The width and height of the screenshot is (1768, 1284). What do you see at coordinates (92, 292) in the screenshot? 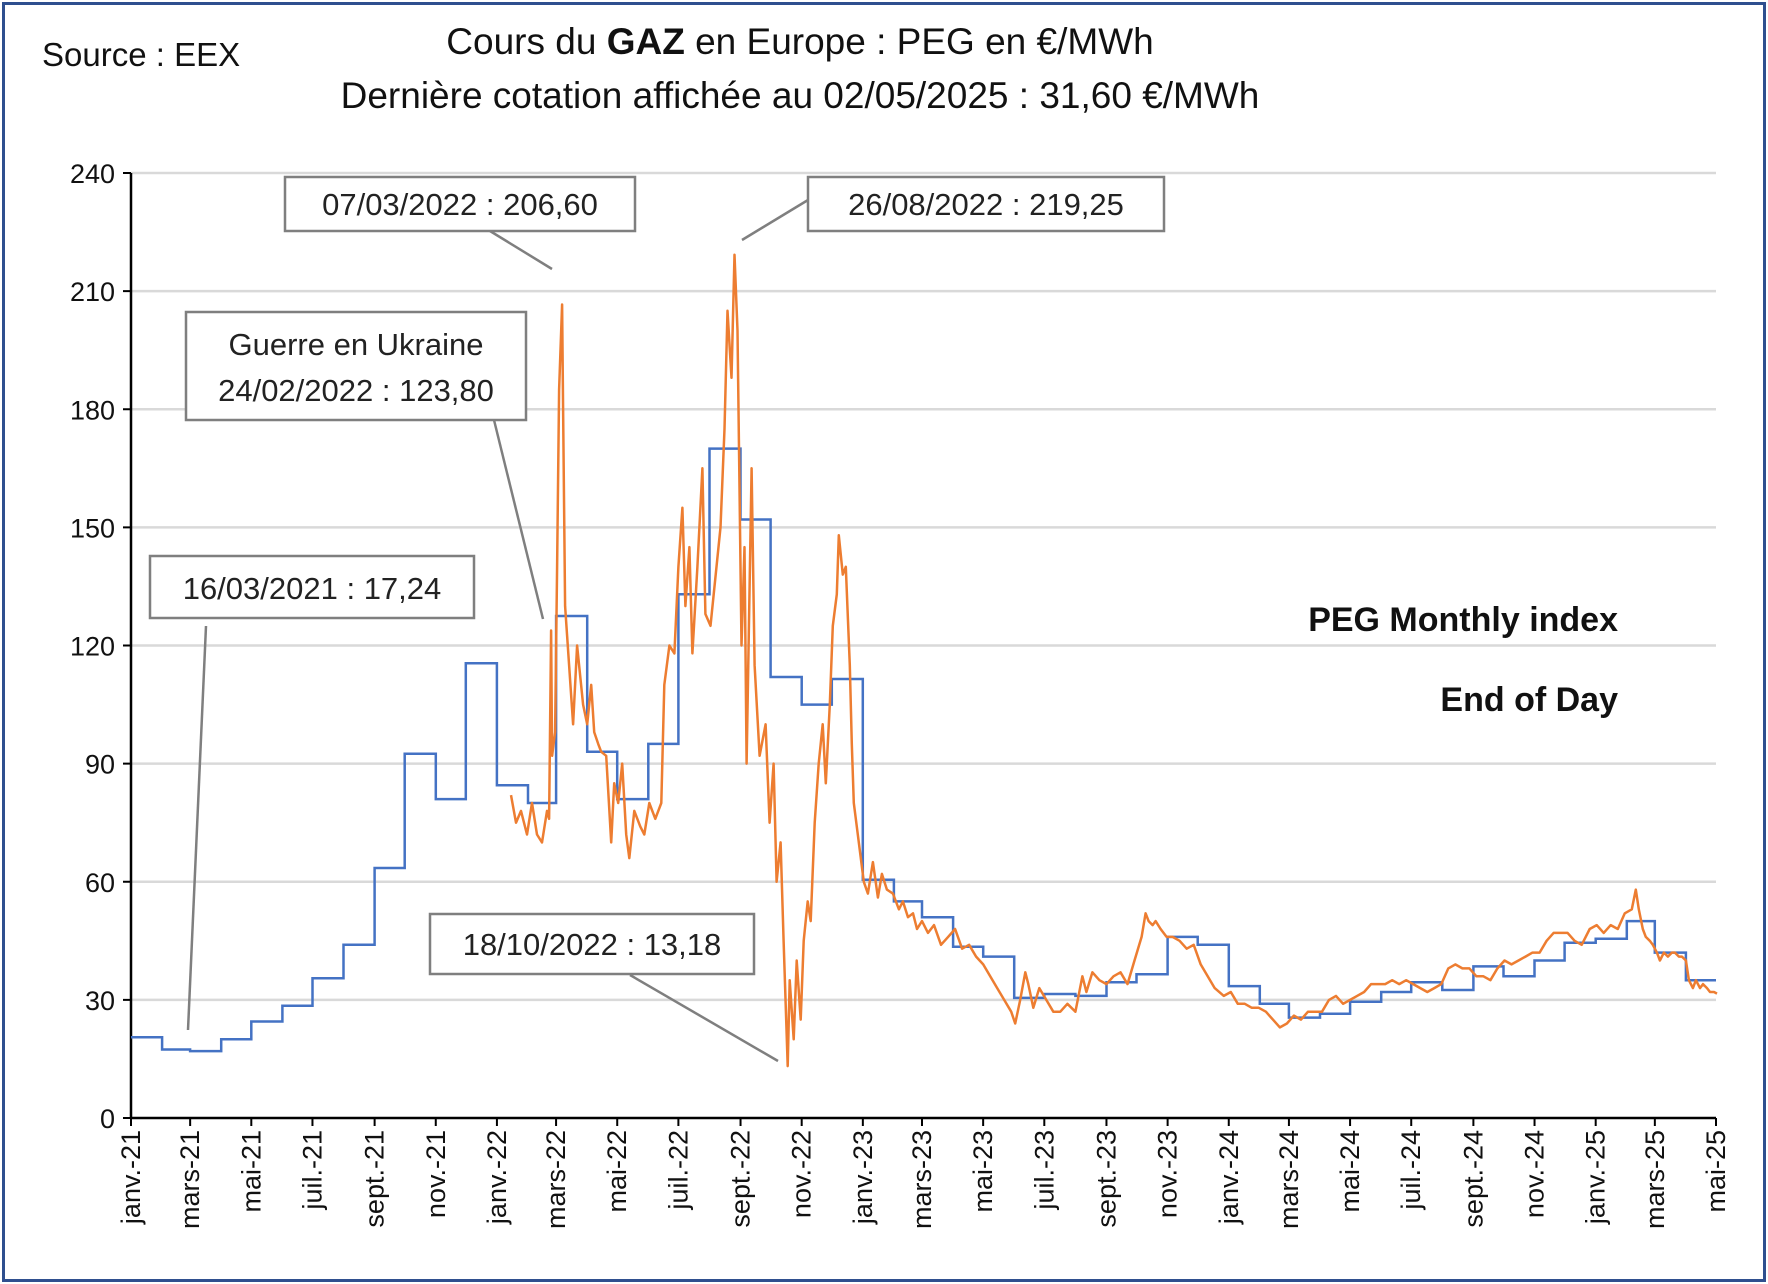
I see `y-tick-label: 210` at bounding box center [92, 292].